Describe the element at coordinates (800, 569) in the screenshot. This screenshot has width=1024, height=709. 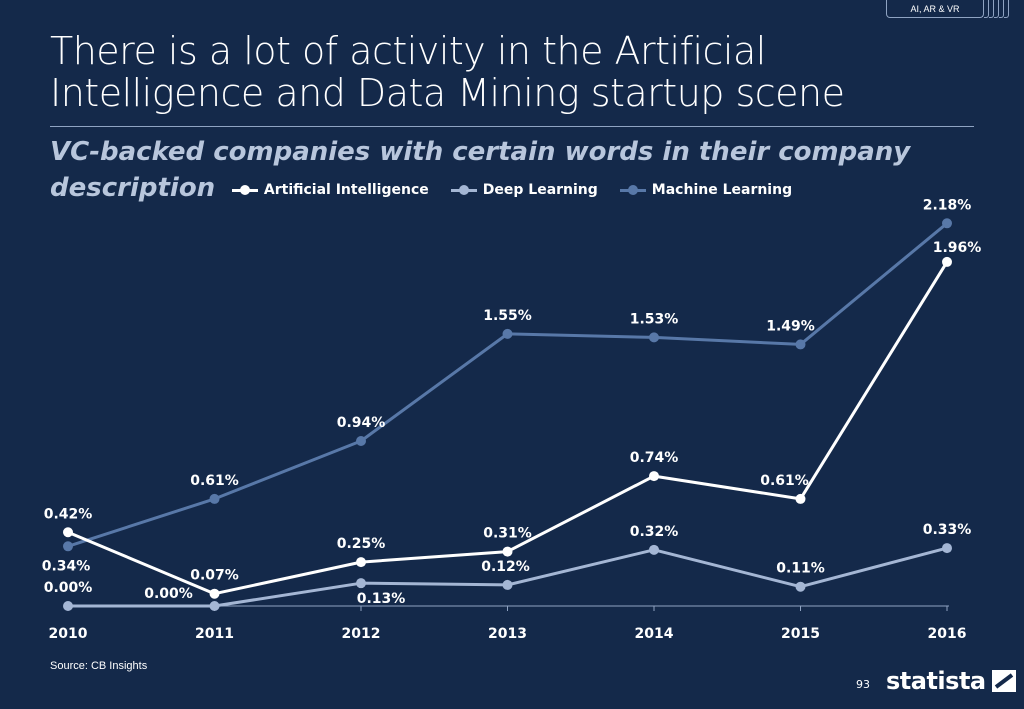
I see `data-label-dl-2015: 0.11%` at that location.